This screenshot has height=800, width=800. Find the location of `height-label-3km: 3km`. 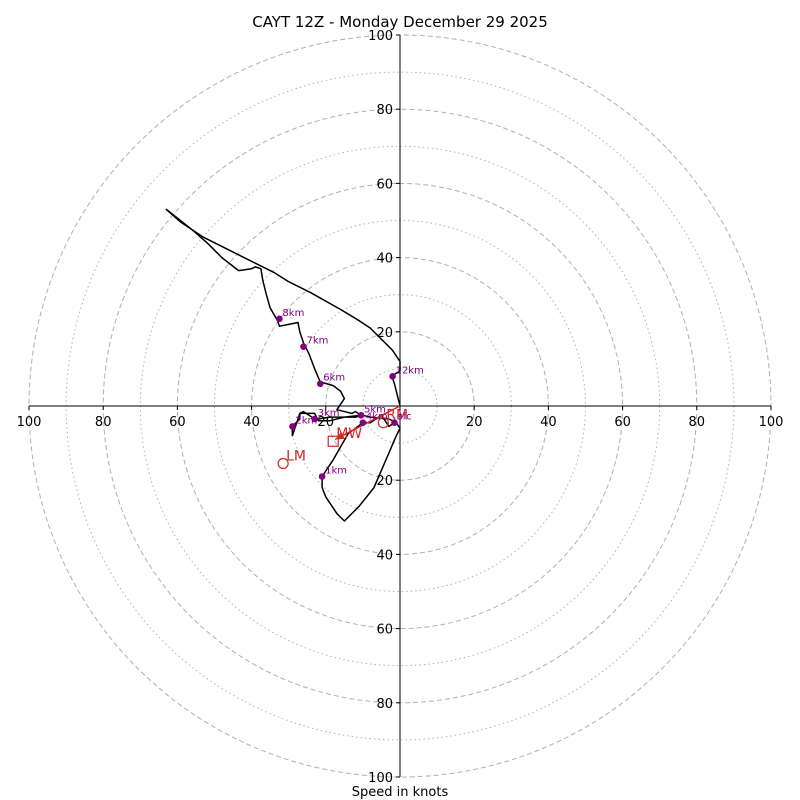

height-label-3km: 3km is located at coordinates (329, 413).